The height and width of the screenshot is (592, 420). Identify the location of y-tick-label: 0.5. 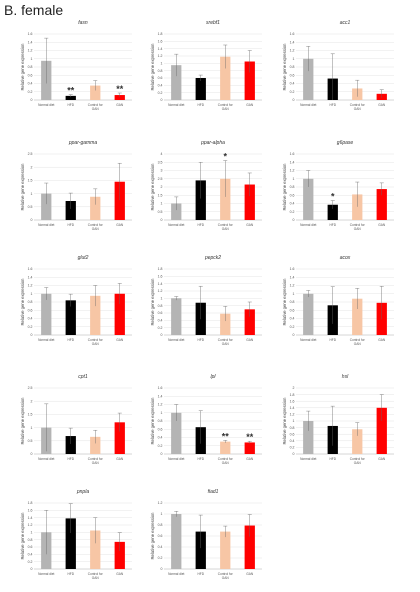
(30, 207).